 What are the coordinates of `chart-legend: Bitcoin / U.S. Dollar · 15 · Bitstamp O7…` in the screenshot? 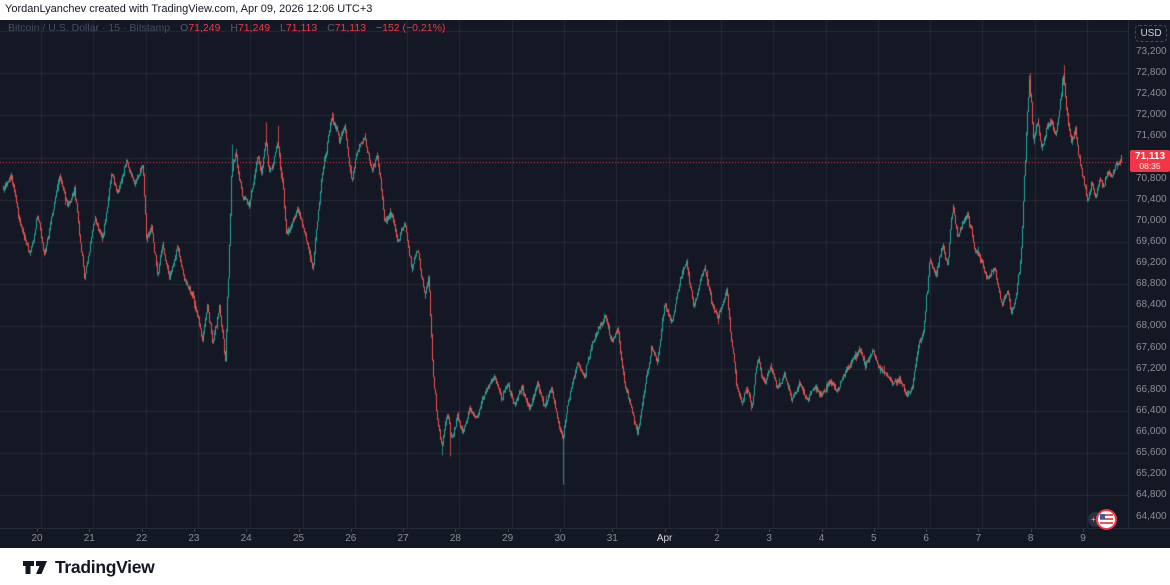 It's located at (226, 29).